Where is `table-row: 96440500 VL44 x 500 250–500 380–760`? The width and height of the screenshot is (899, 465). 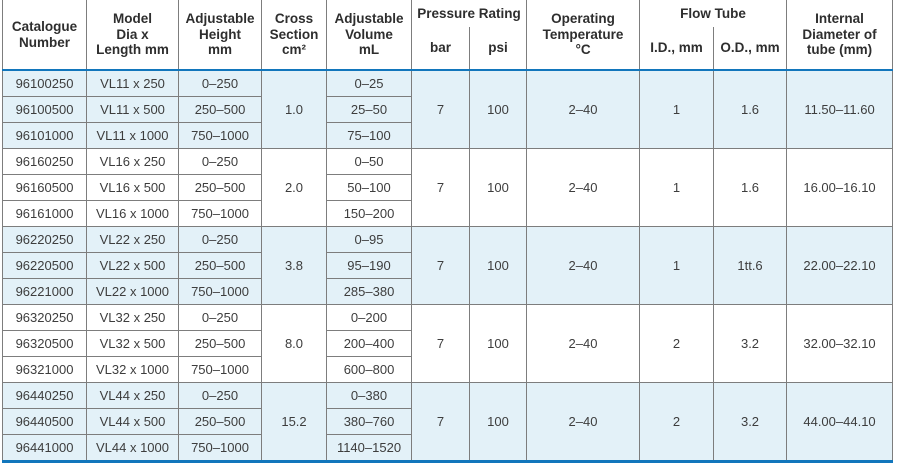 table-row: 96440500 VL44 x 500 250–500 380–760 is located at coordinates (447, 421).